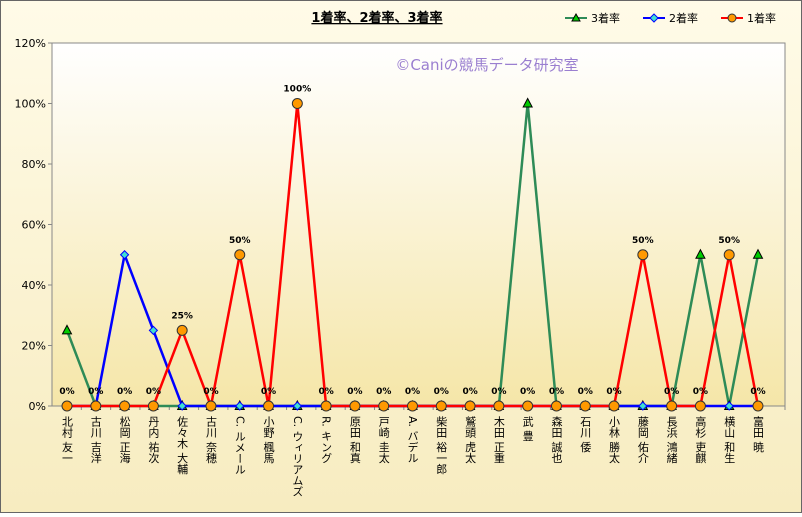 The width and height of the screenshot is (802, 517). Describe the element at coordinates (34, 346) in the screenshot. I see `y-tick-label: 20%` at that location.